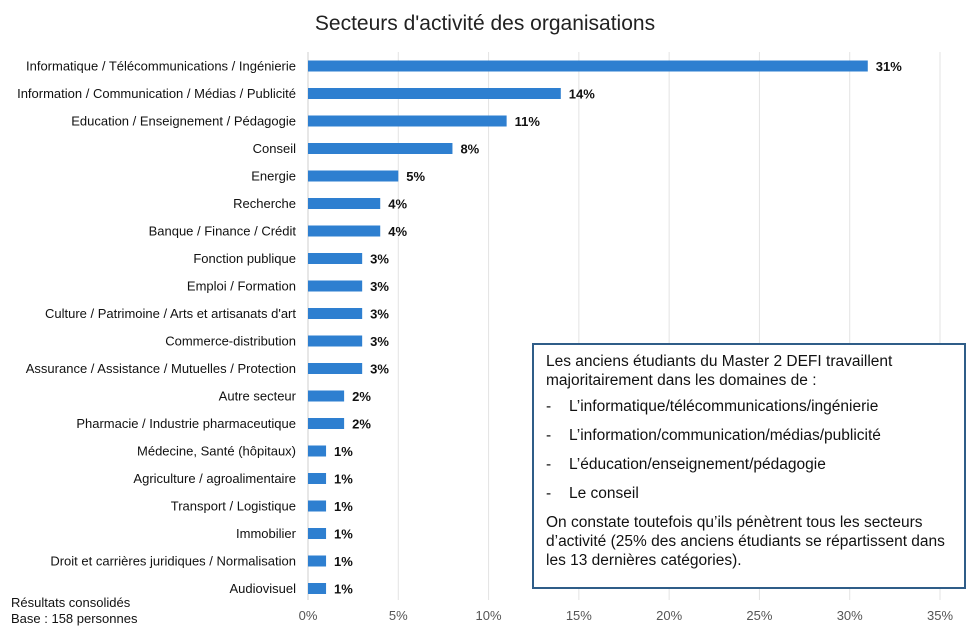 The image size is (970, 633). Describe the element at coordinates (263, 588) in the screenshot. I see `category-label: Audiovisuel` at that location.